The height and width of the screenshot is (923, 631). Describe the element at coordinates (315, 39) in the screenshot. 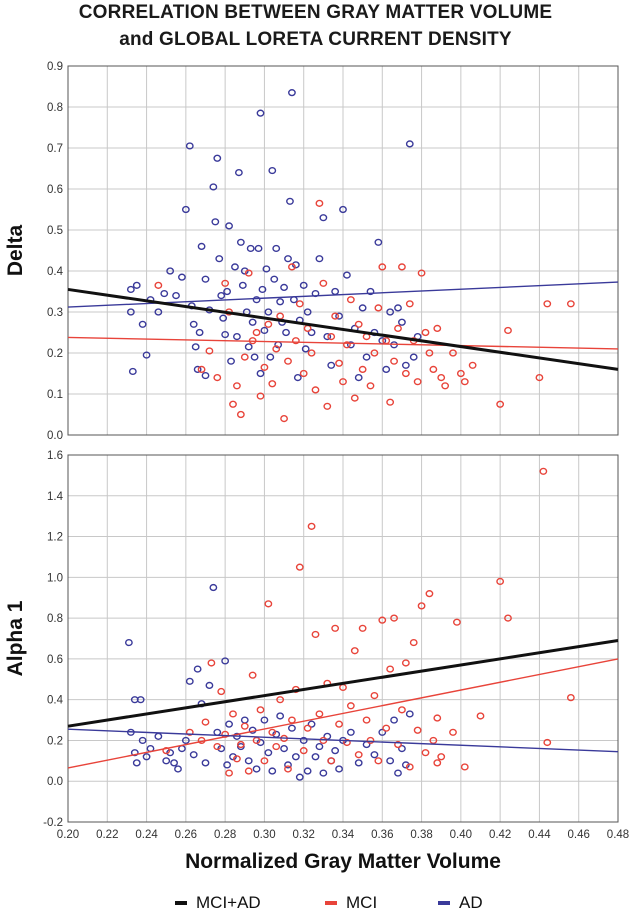

I see `chart-title-line-2: and GLOBAL LORETA CURRENT DENSITY` at that location.